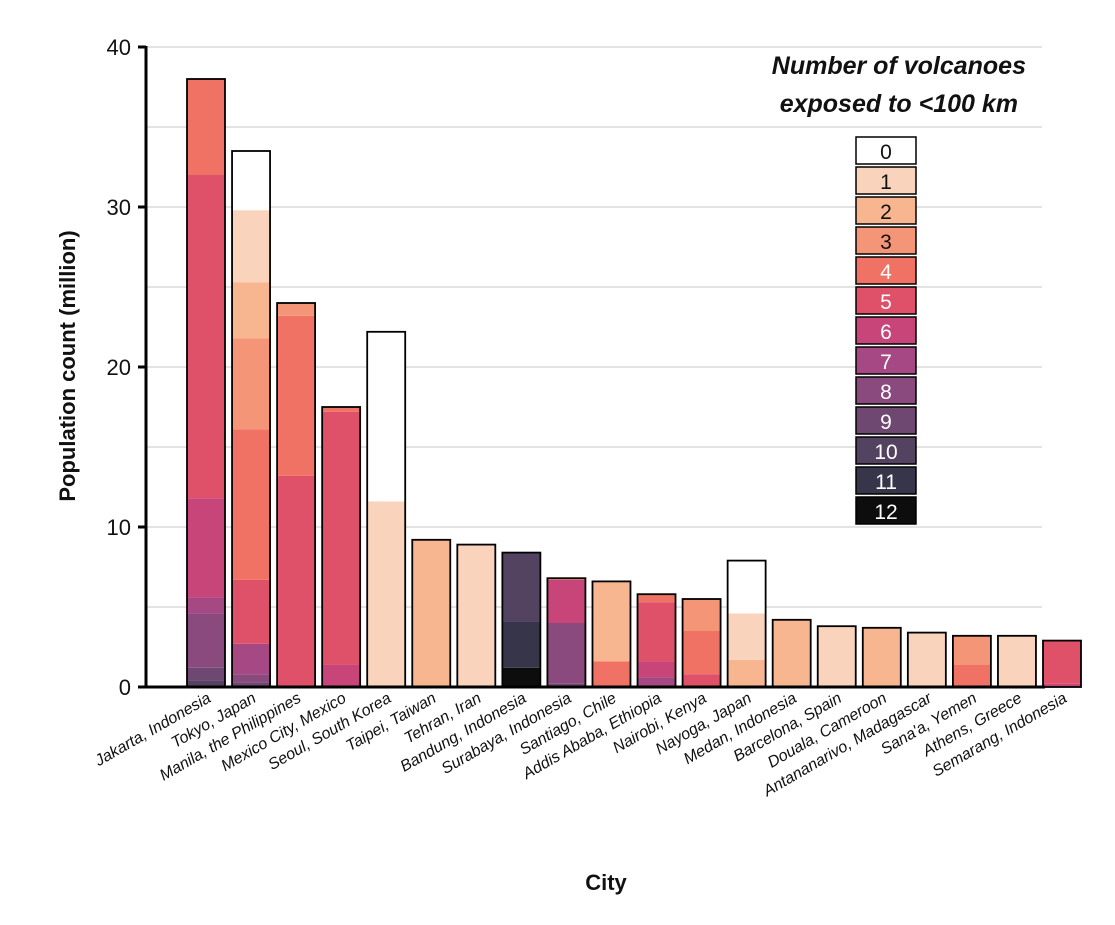  I want to click on legend-label: 9, so click(886, 422).